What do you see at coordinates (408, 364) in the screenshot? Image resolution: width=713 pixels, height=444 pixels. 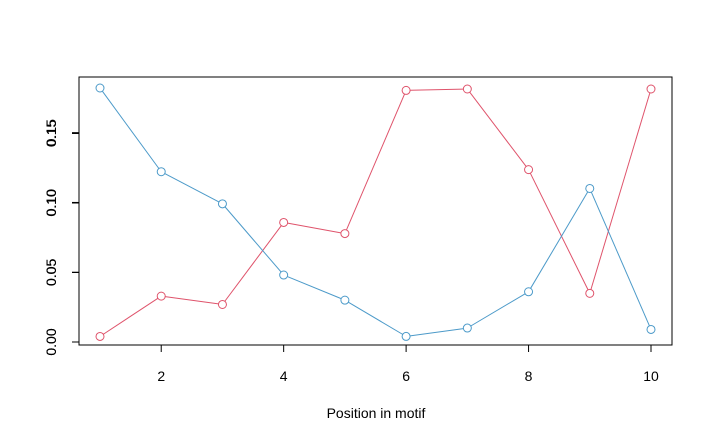 I see `x-axis: 2 4 6 8 10` at bounding box center [408, 364].